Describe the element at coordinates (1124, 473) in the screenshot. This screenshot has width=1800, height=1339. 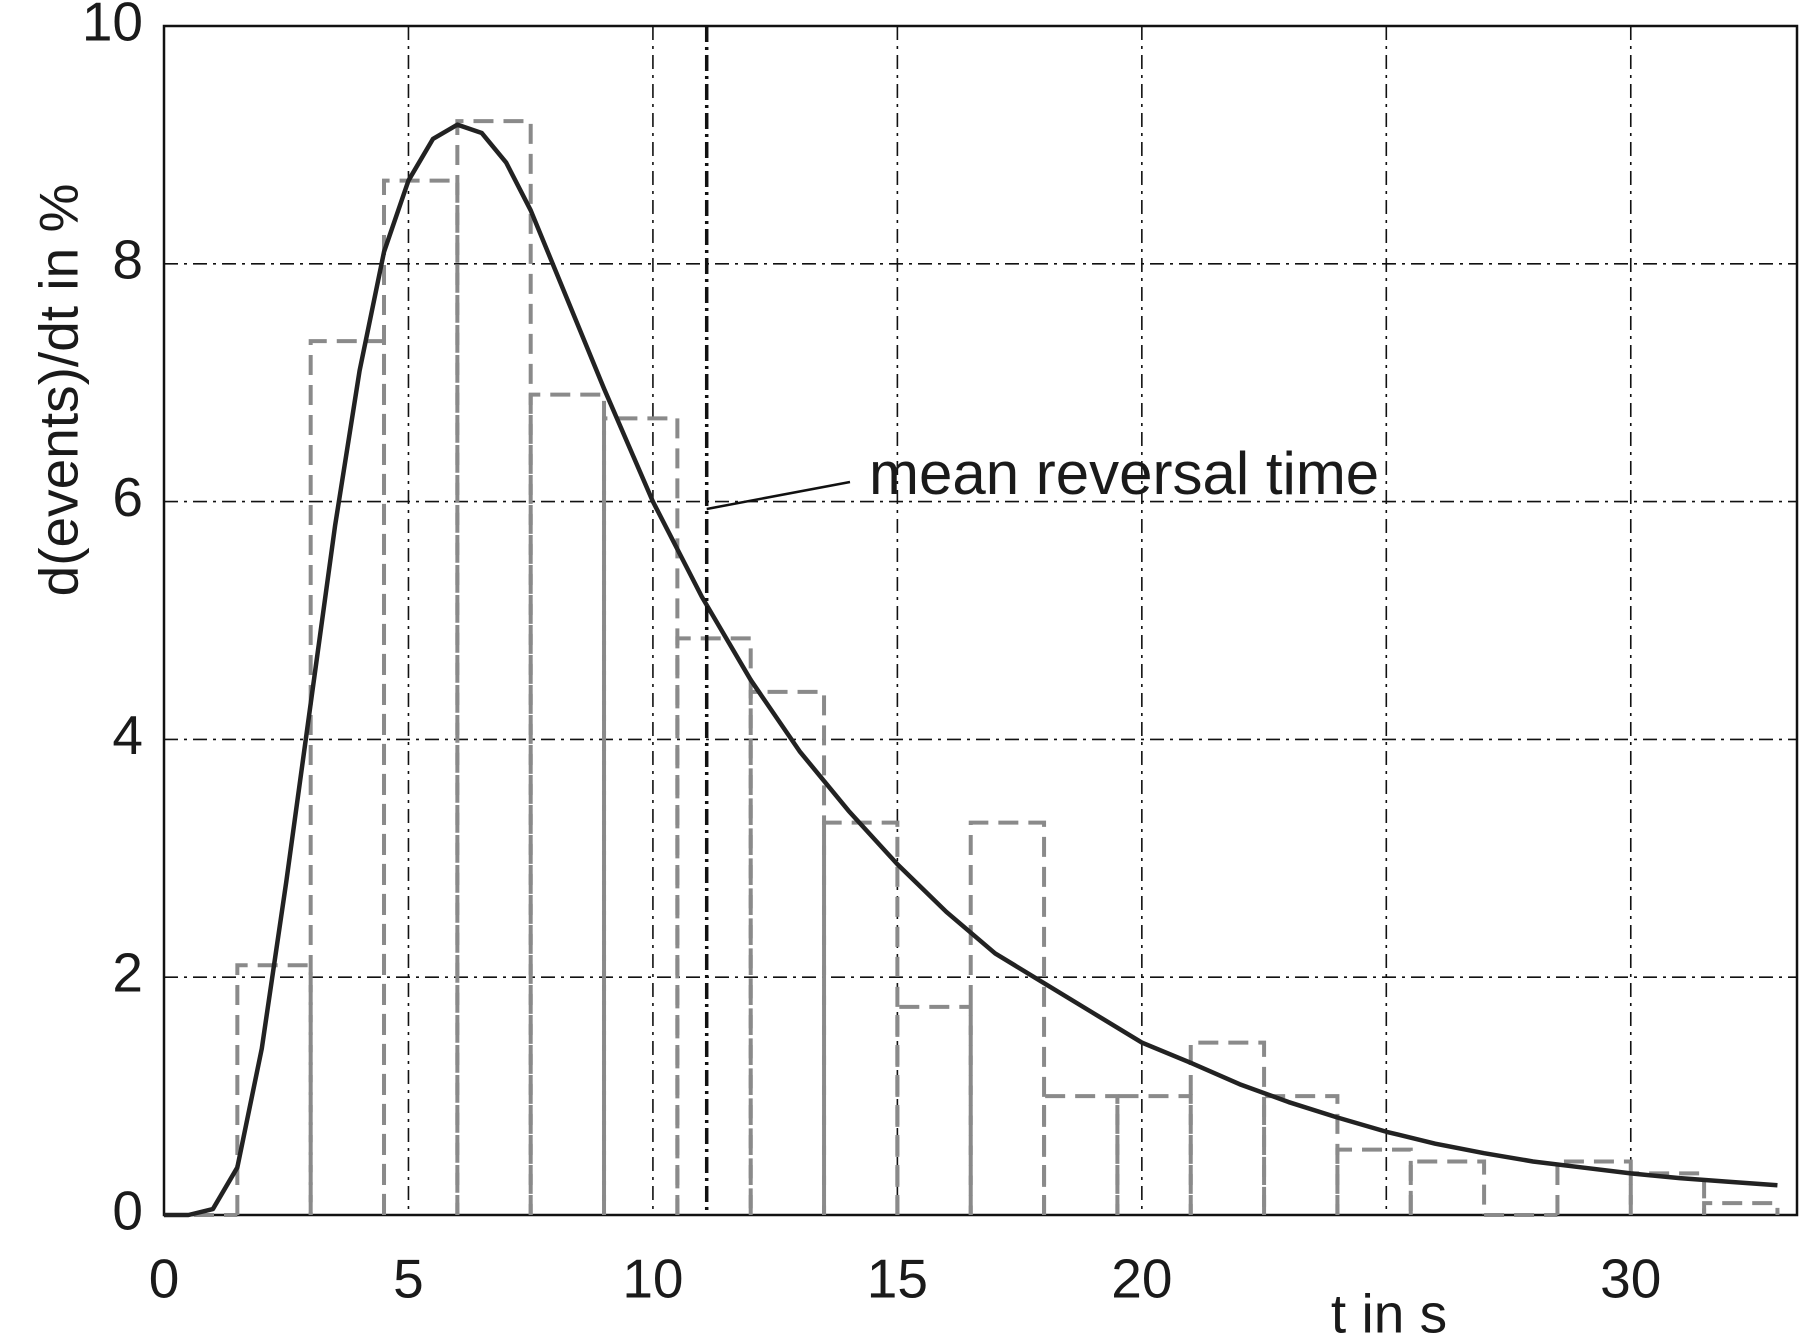
I see `annotation-label: mean reversal time` at that location.